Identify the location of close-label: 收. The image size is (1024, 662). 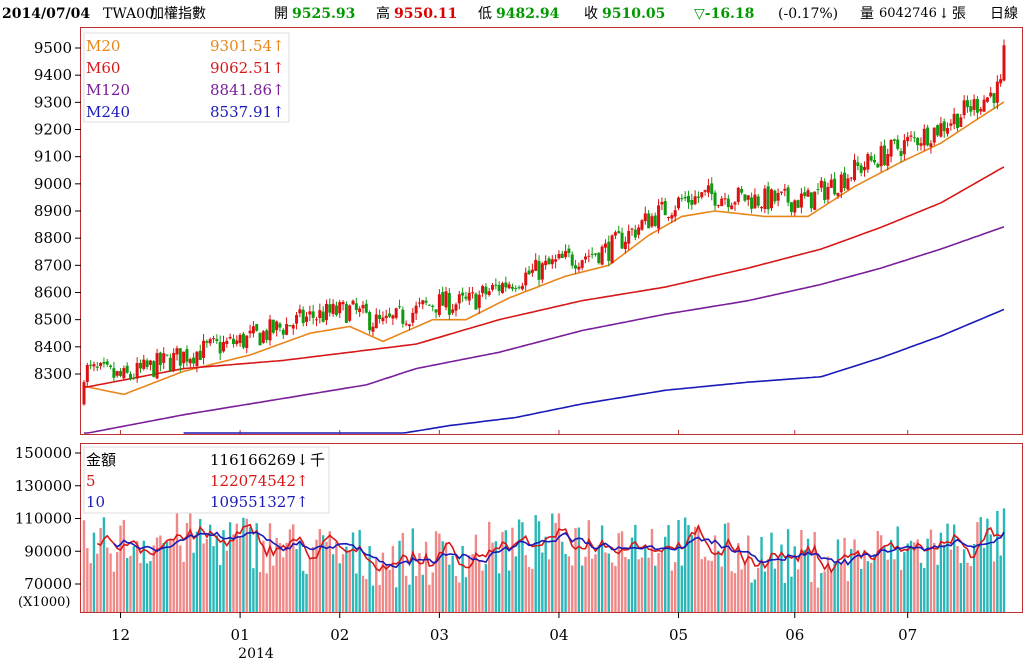
(591, 14).